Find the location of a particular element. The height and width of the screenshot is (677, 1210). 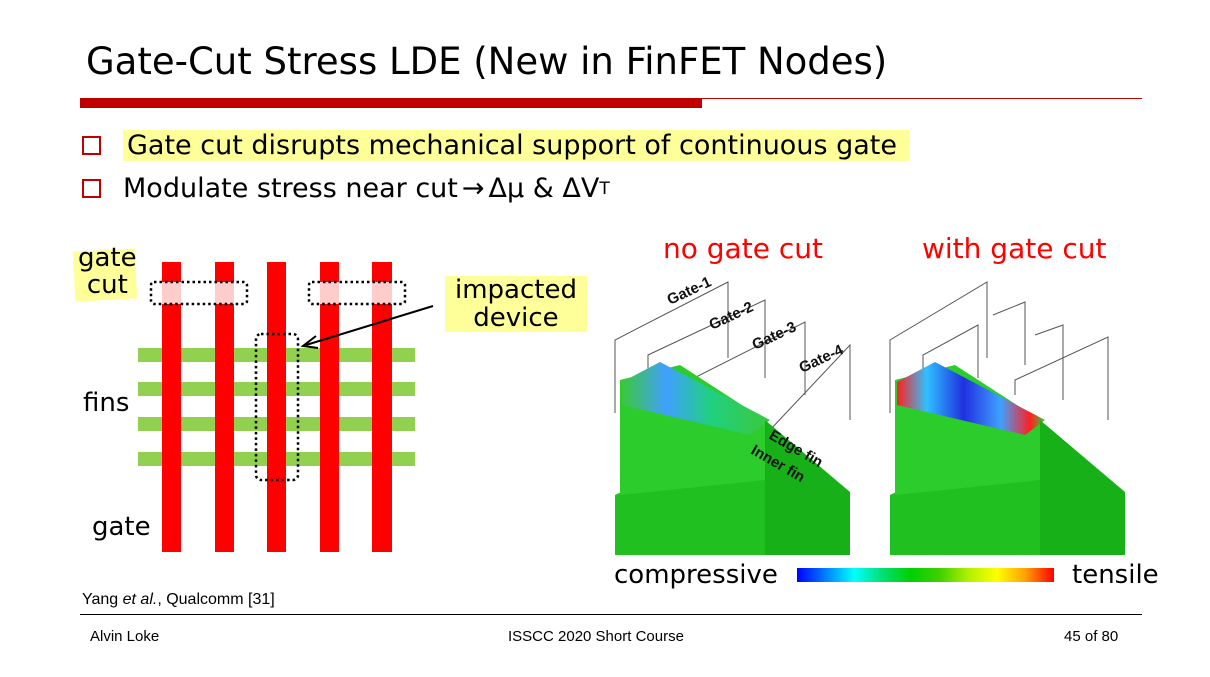

pointer-arrow is located at coordinates (369, 325).